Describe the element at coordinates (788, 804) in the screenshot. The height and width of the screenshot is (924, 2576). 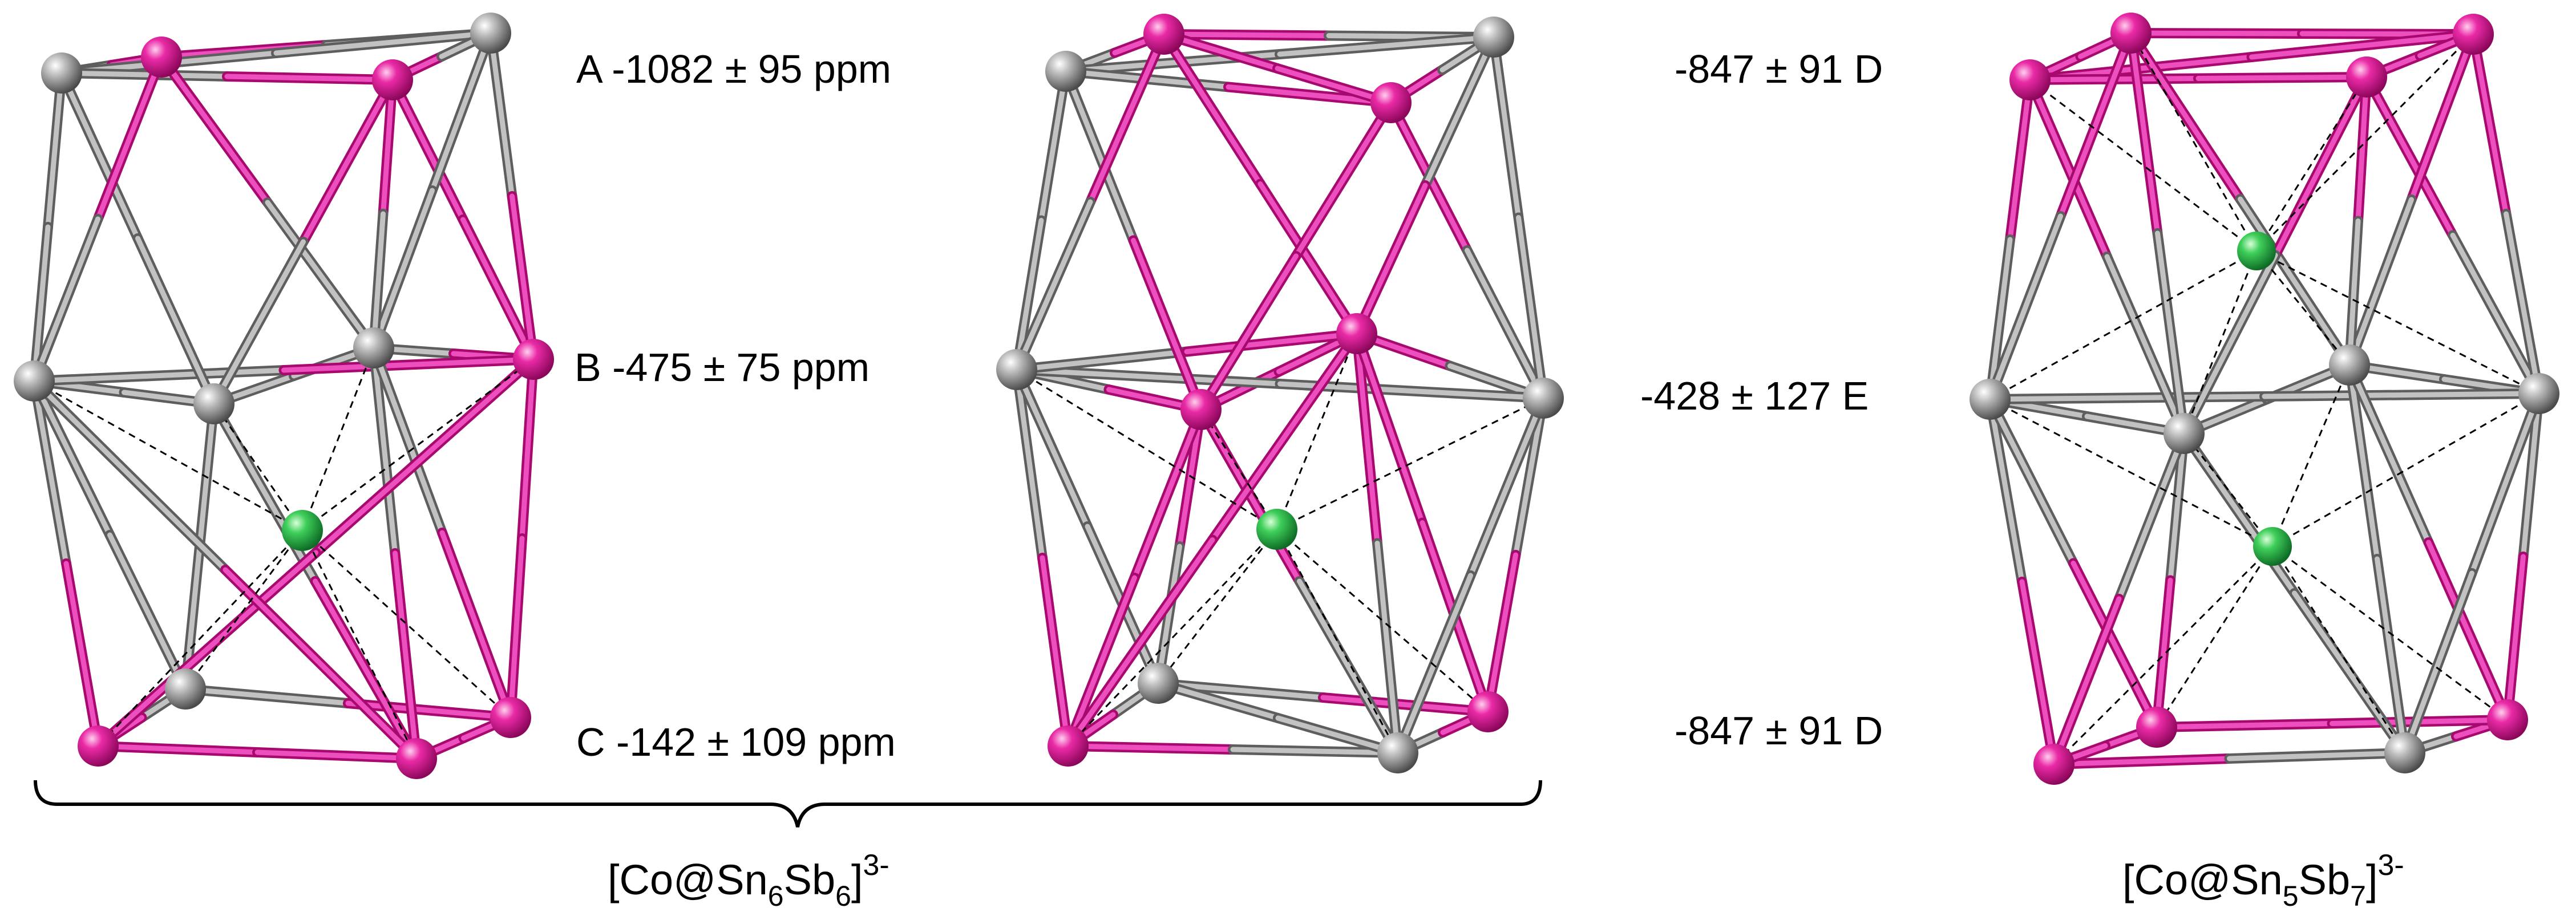
I see `grouping-brace` at that location.